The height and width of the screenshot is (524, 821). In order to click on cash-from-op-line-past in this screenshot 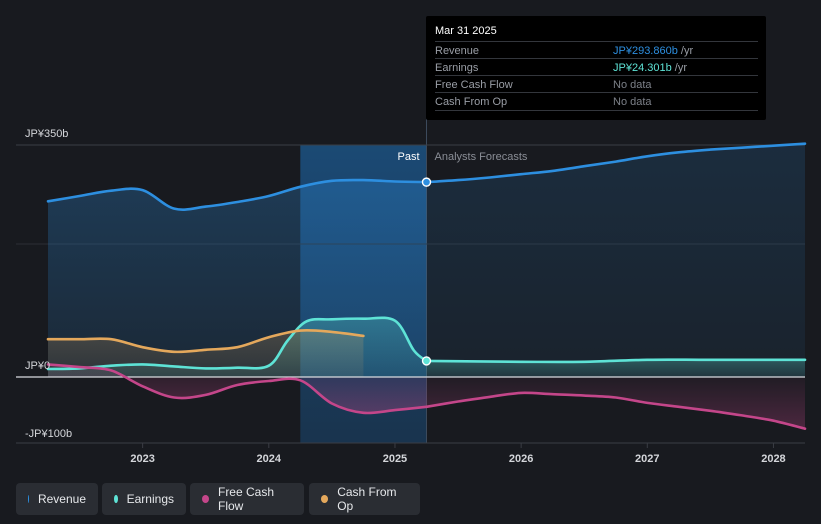, I will do `click(205, 341)`.